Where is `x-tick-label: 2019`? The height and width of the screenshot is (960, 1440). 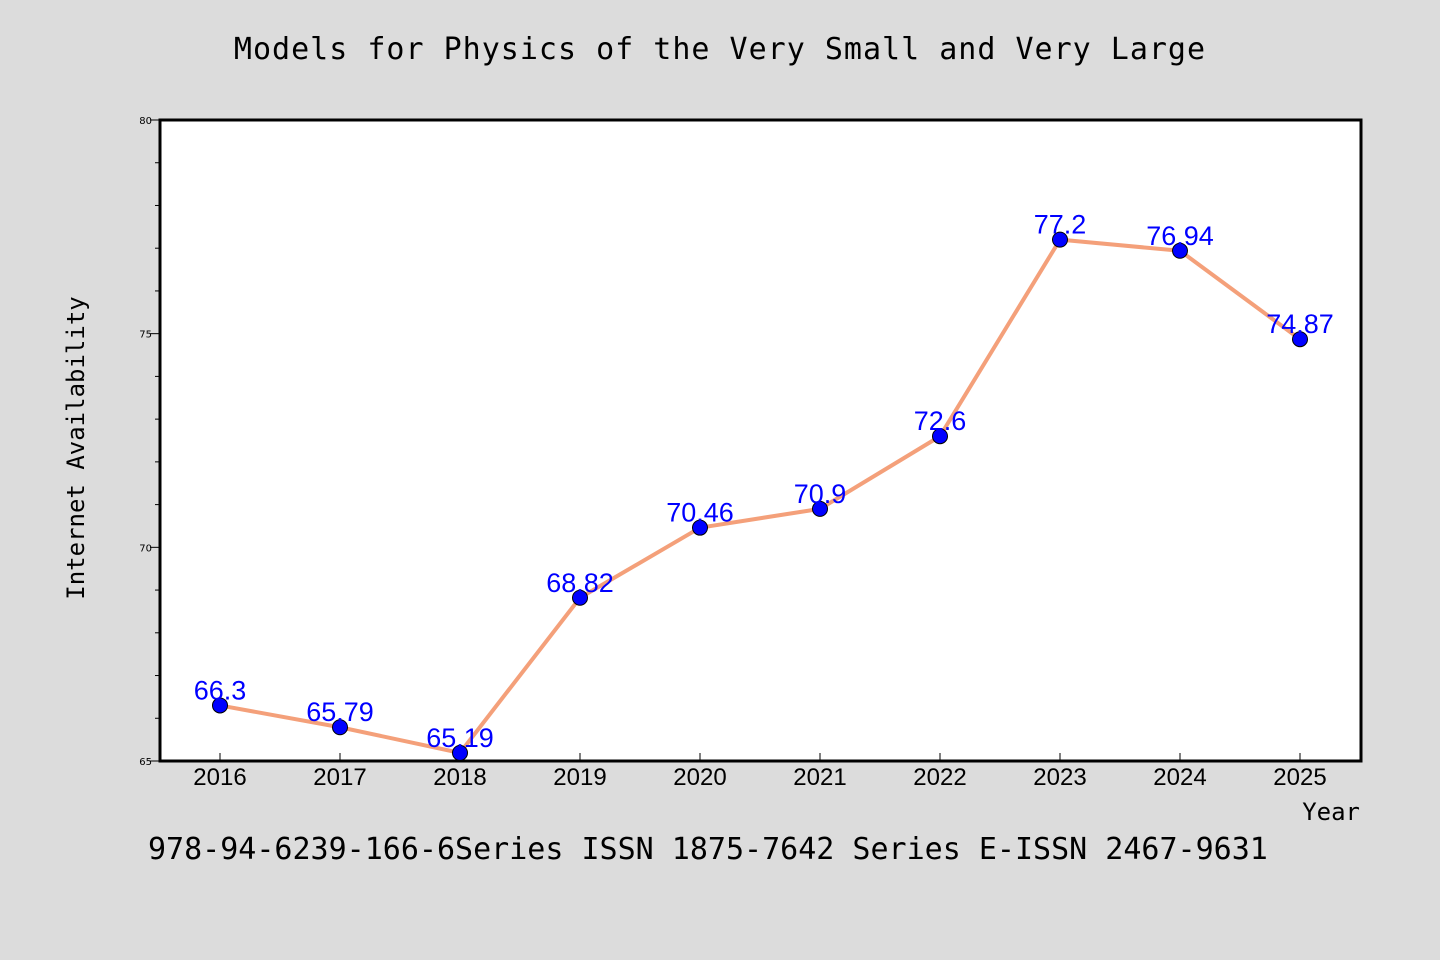
x-tick-label: 2019 is located at coordinates (579, 777).